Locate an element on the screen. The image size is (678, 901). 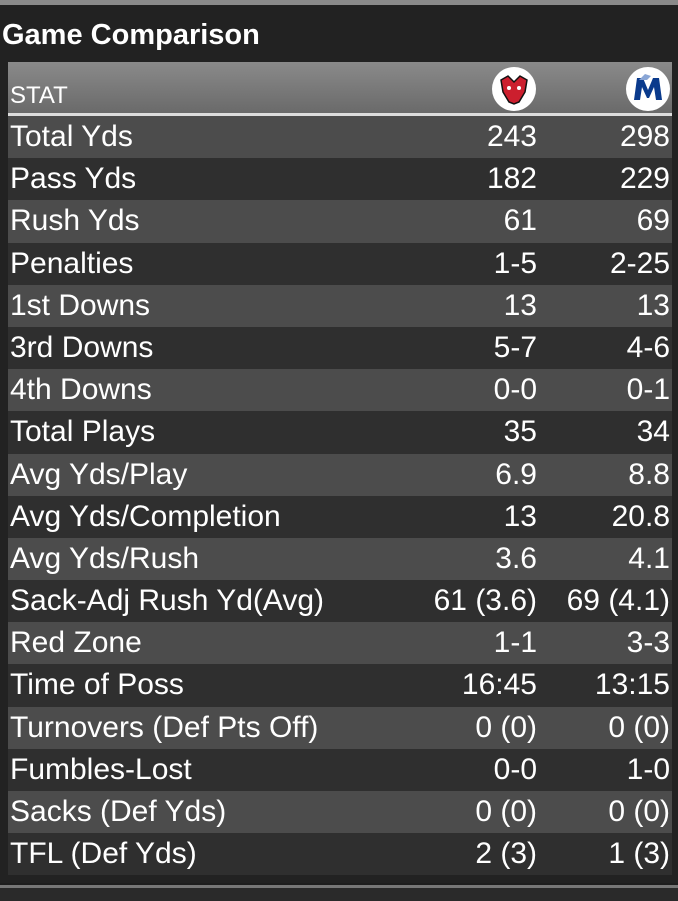
table-row: TFL (Def Yds) 2 (3) 1 (3) is located at coordinates (340, 854).